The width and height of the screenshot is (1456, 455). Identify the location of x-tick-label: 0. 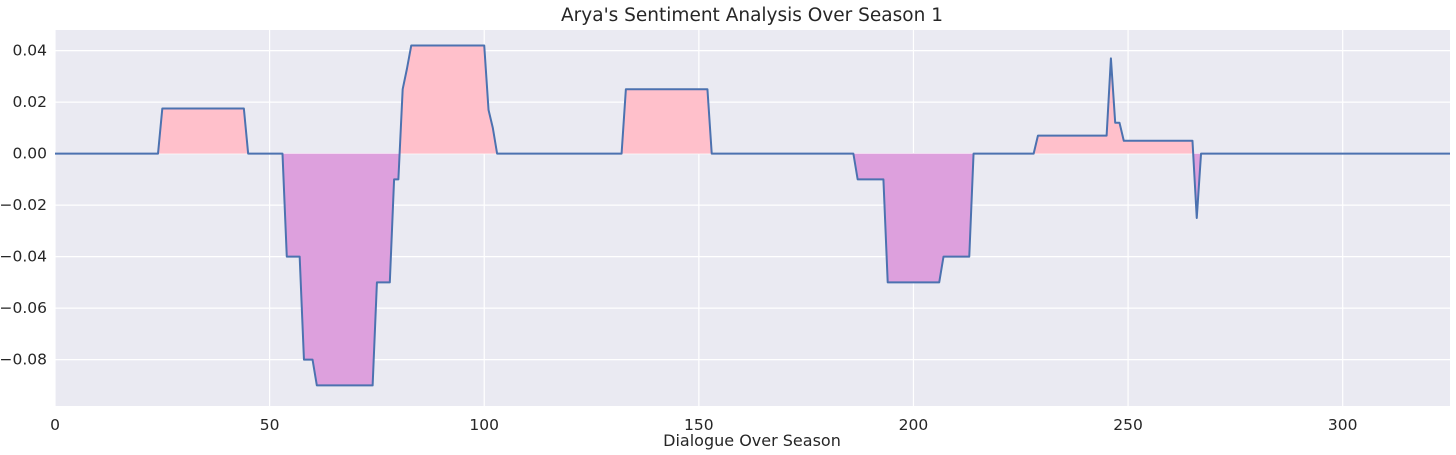
(55, 425).